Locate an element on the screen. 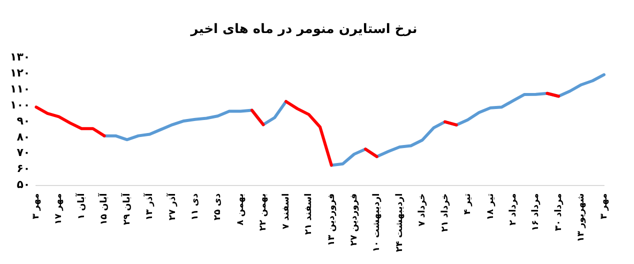 This screenshot has height=264, width=634. chart-title: نرخ استایرن منومر در ماه های اخیر is located at coordinates (304, 30).